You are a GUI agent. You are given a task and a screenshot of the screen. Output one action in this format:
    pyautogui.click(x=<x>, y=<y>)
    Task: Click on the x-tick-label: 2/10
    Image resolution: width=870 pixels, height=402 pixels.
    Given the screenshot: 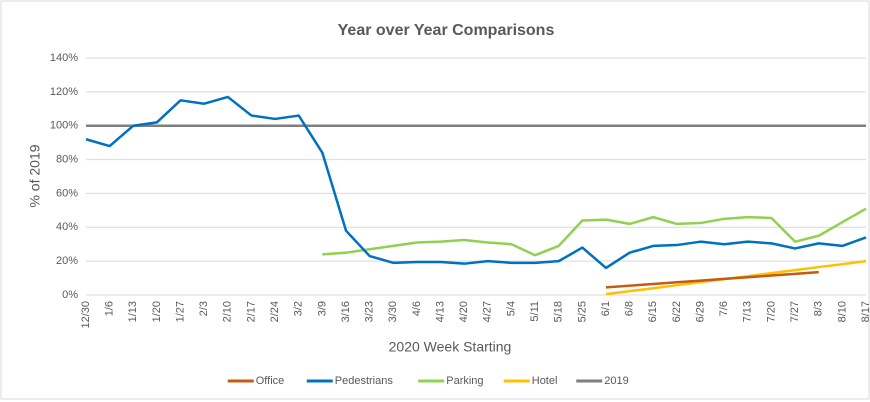 What is the action you would take?
    pyautogui.click(x=228, y=311)
    